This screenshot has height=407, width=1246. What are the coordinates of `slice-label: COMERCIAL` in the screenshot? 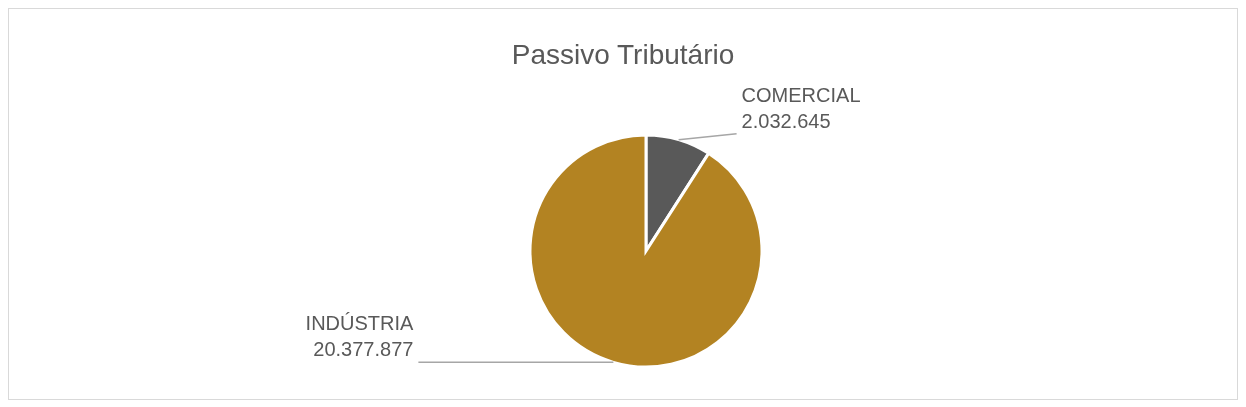 It's located at (801, 94).